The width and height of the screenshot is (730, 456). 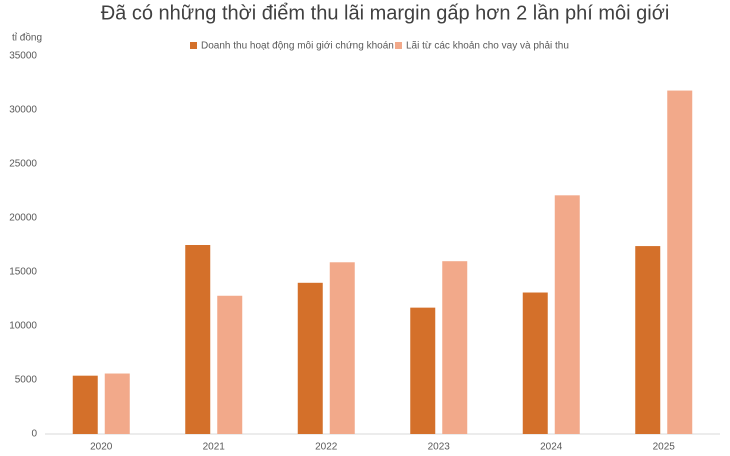 I want to click on legend-label: Doanh thu hoạt động môi giới chứng khoán, so click(x=297, y=46).